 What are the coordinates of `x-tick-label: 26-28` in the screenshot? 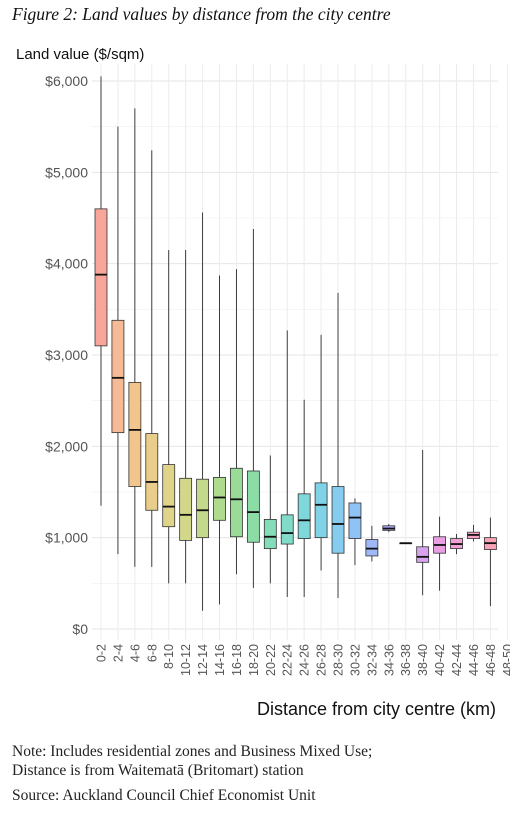 It's located at (322, 660).